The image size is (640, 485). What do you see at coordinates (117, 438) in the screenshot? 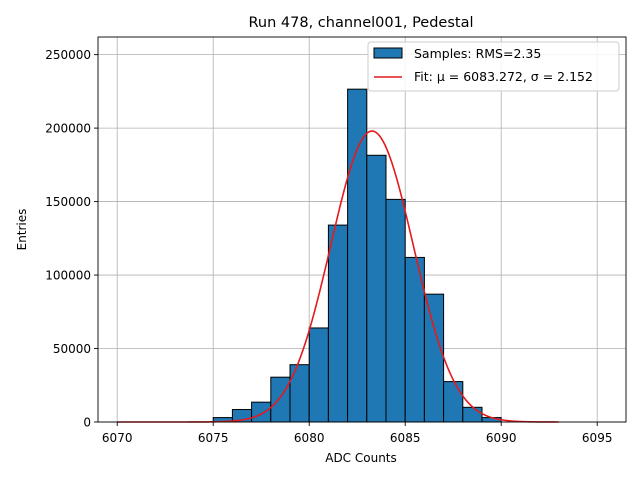
I see `x-tick-label: 6070` at bounding box center [117, 438].